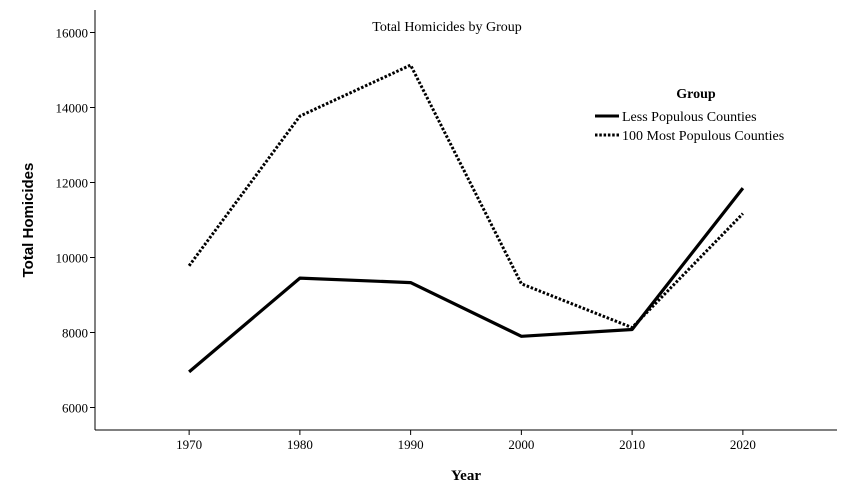 This screenshot has height=503, width=853. Describe the element at coordinates (466, 476) in the screenshot. I see `x-axis-label: Year` at that location.